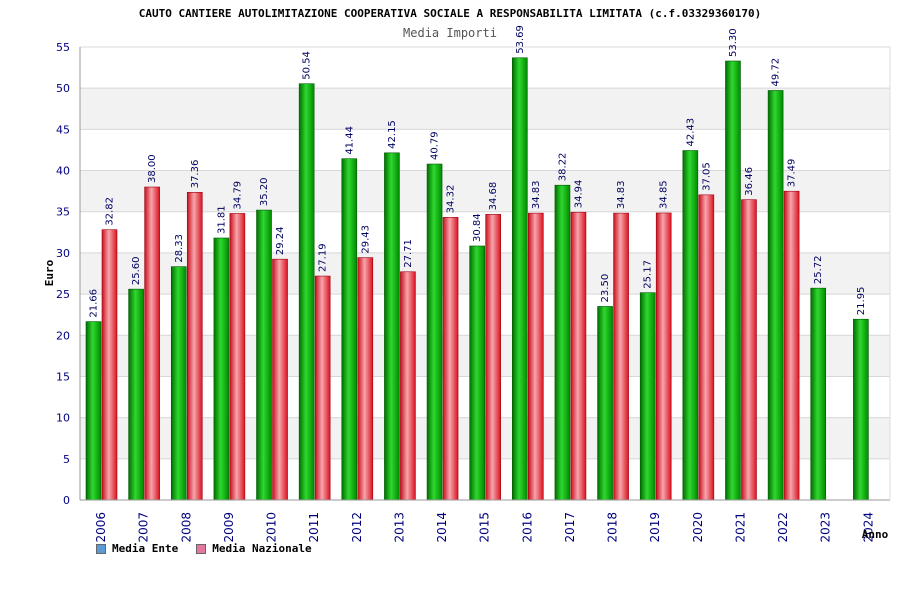 The height and width of the screenshot is (600, 900). I want to click on x-tick-label: 2022, so click(783, 527).